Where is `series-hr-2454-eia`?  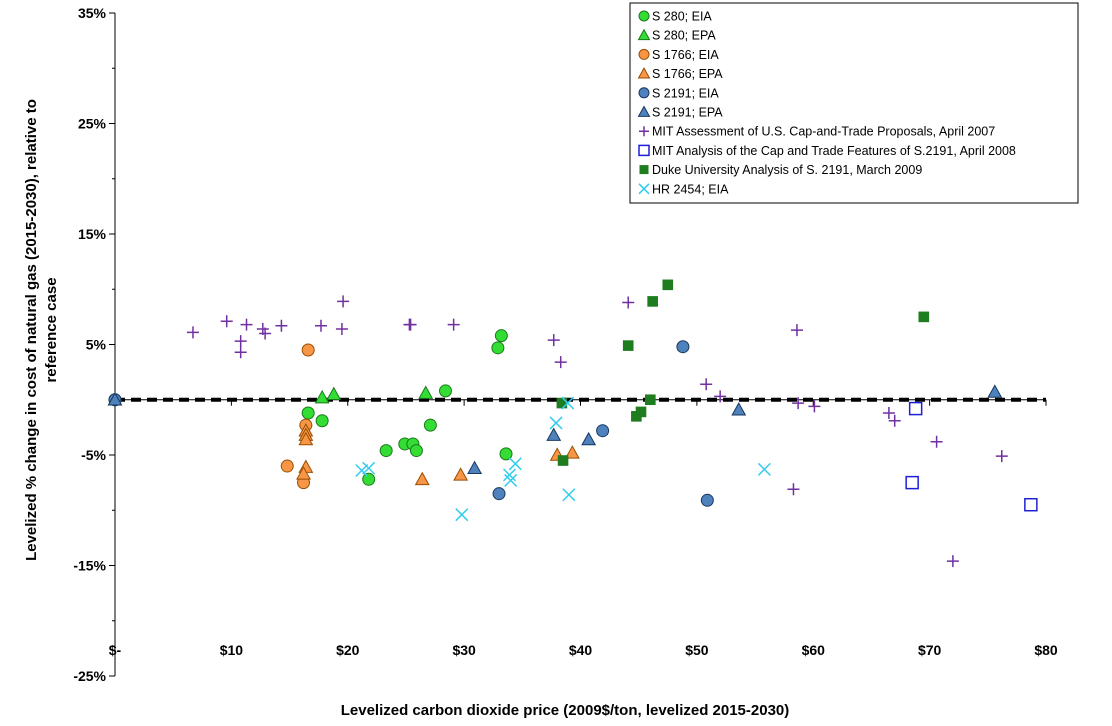 series-hr-2454-eia is located at coordinates (563, 459).